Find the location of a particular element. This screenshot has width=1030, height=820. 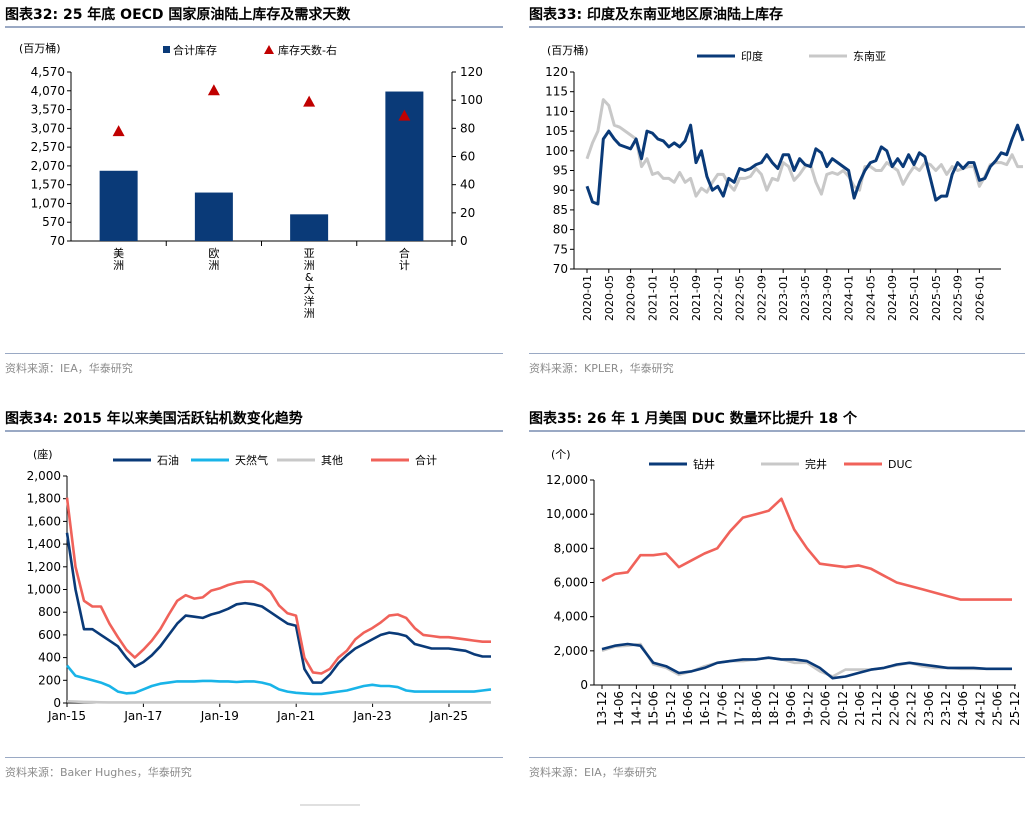

y-unit-label: (个) is located at coordinates (561, 454).